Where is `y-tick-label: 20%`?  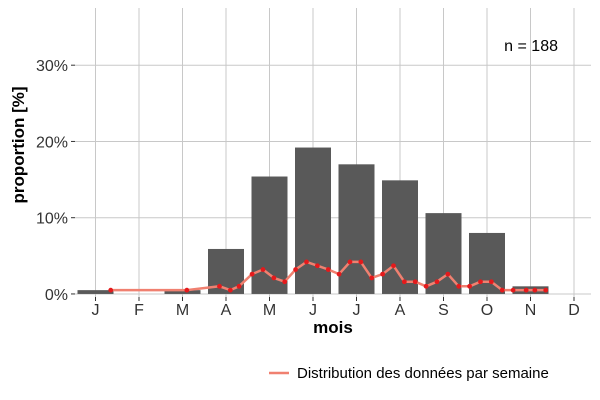 y-tick-label: 20% is located at coordinates (52, 142).